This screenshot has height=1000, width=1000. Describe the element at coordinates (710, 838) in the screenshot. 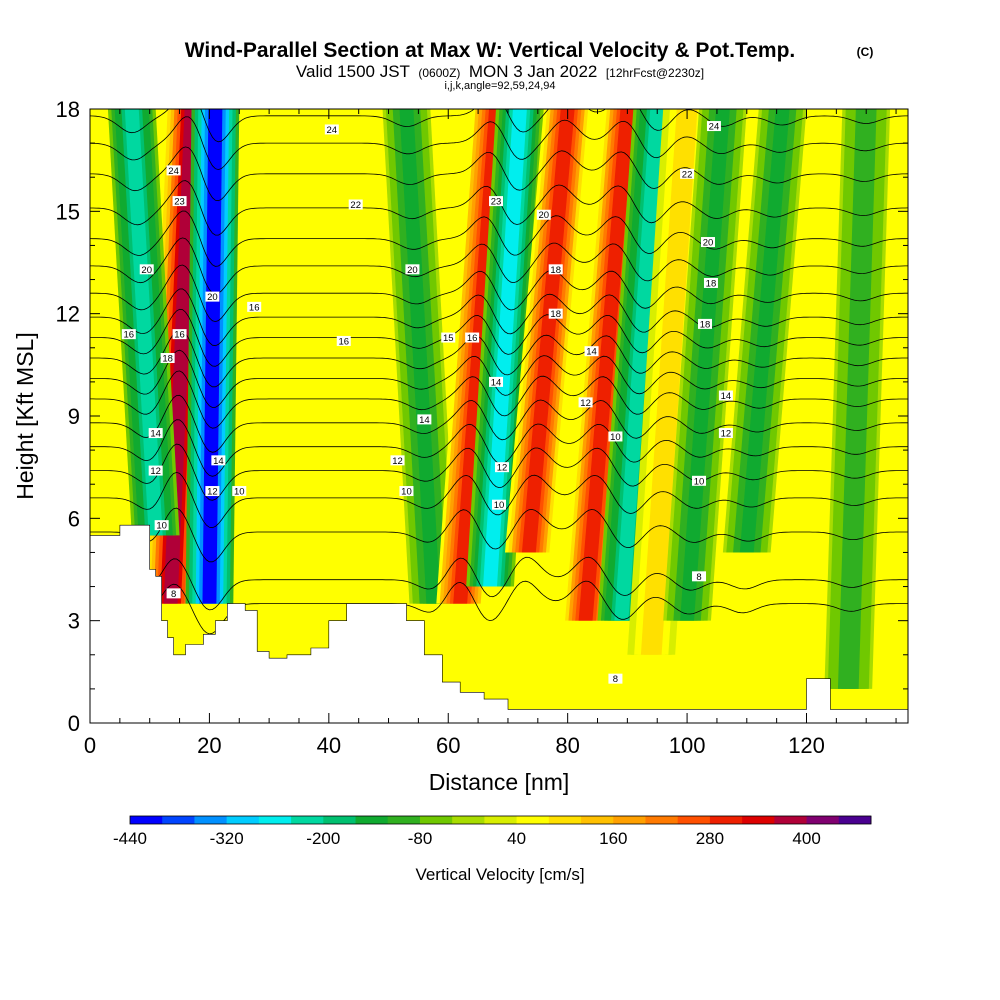

I see `colorbar-tick-label: 280` at that location.